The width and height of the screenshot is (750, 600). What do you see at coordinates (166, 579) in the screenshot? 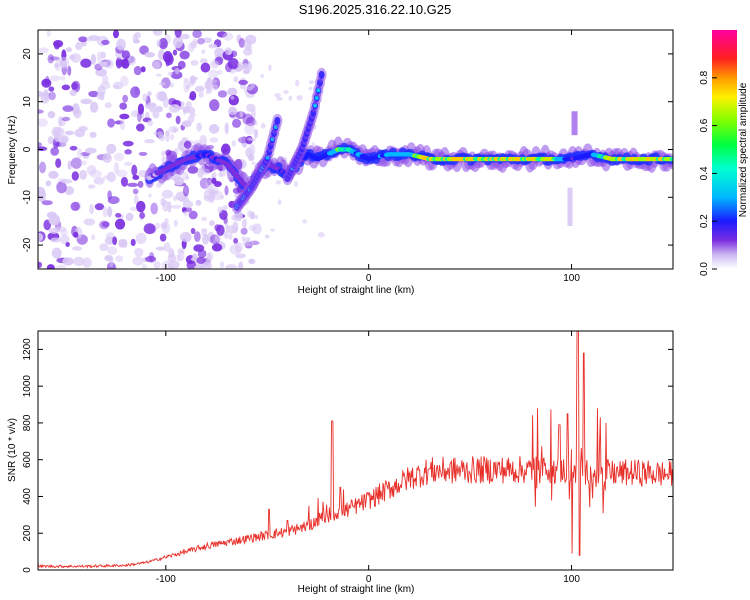
I see `snr-x-tick-label: -100` at bounding box center [166, 579].